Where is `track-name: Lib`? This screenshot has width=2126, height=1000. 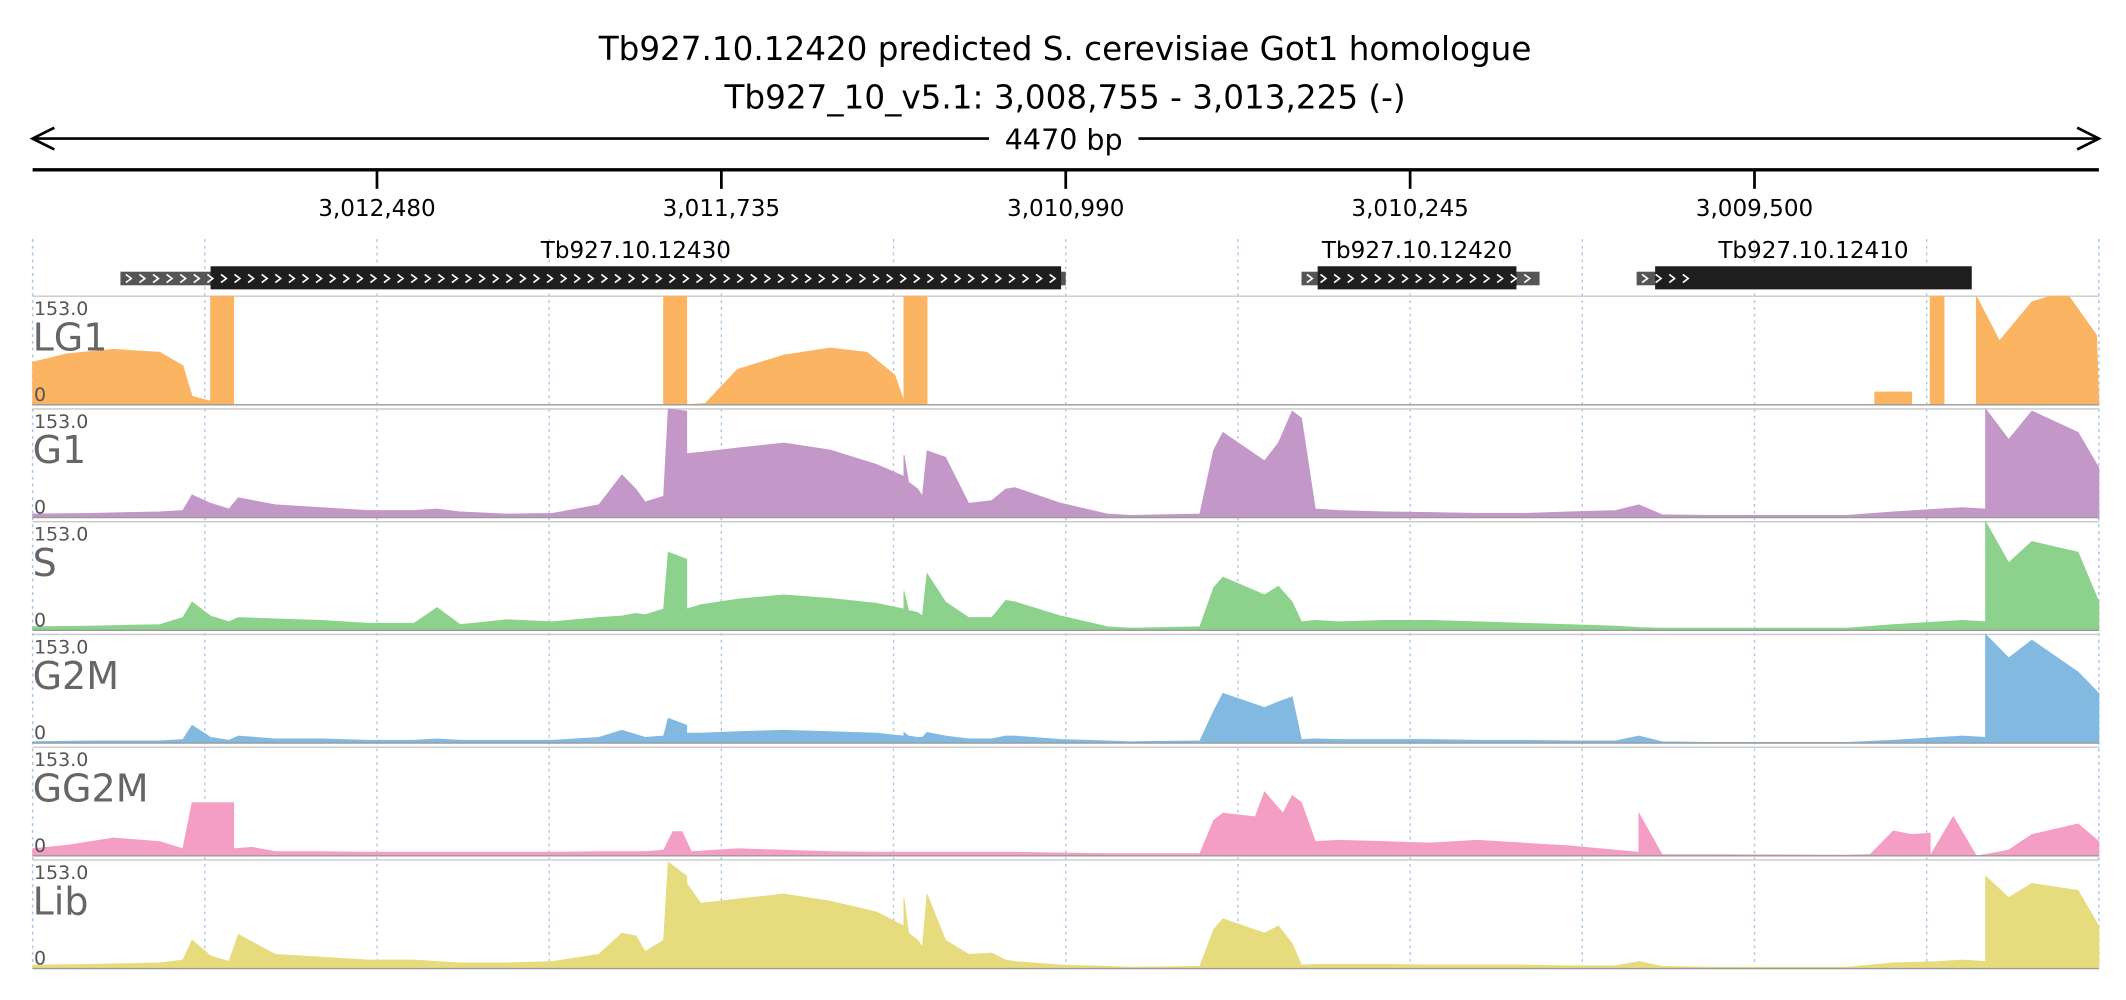 track-name: Lib is located at coordinates (61, 901).